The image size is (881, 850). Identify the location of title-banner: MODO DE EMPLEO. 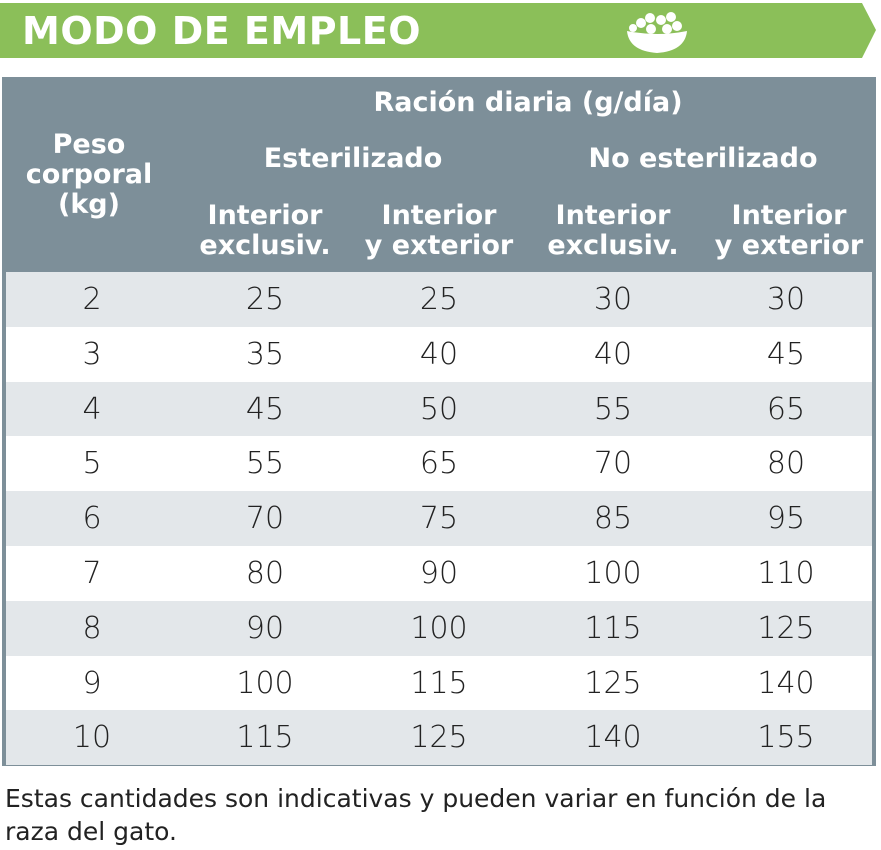
(438, 30).